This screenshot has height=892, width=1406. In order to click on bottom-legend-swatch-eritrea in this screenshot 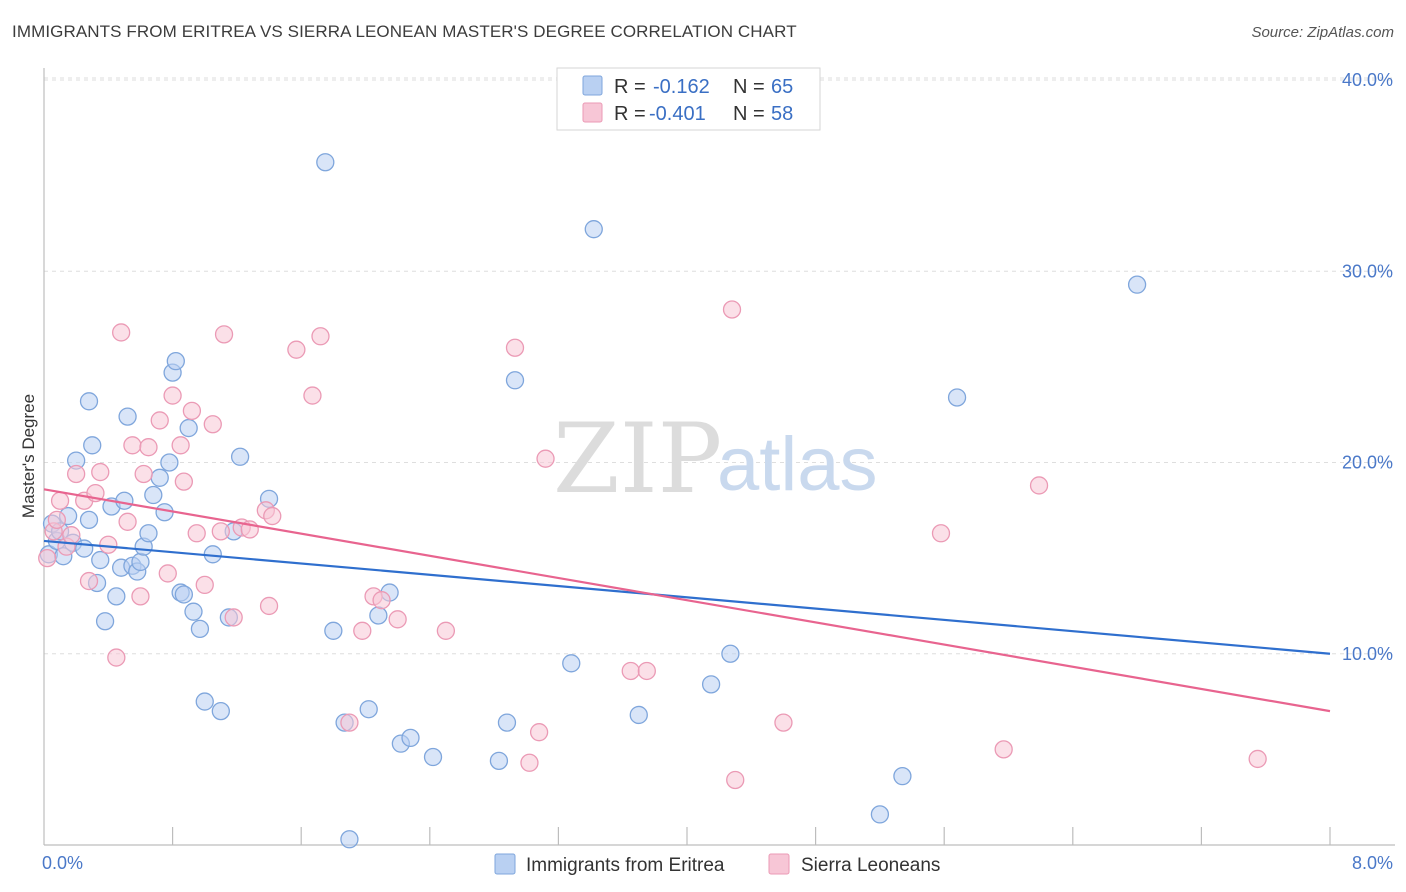, I will do `click(505, 864)`.